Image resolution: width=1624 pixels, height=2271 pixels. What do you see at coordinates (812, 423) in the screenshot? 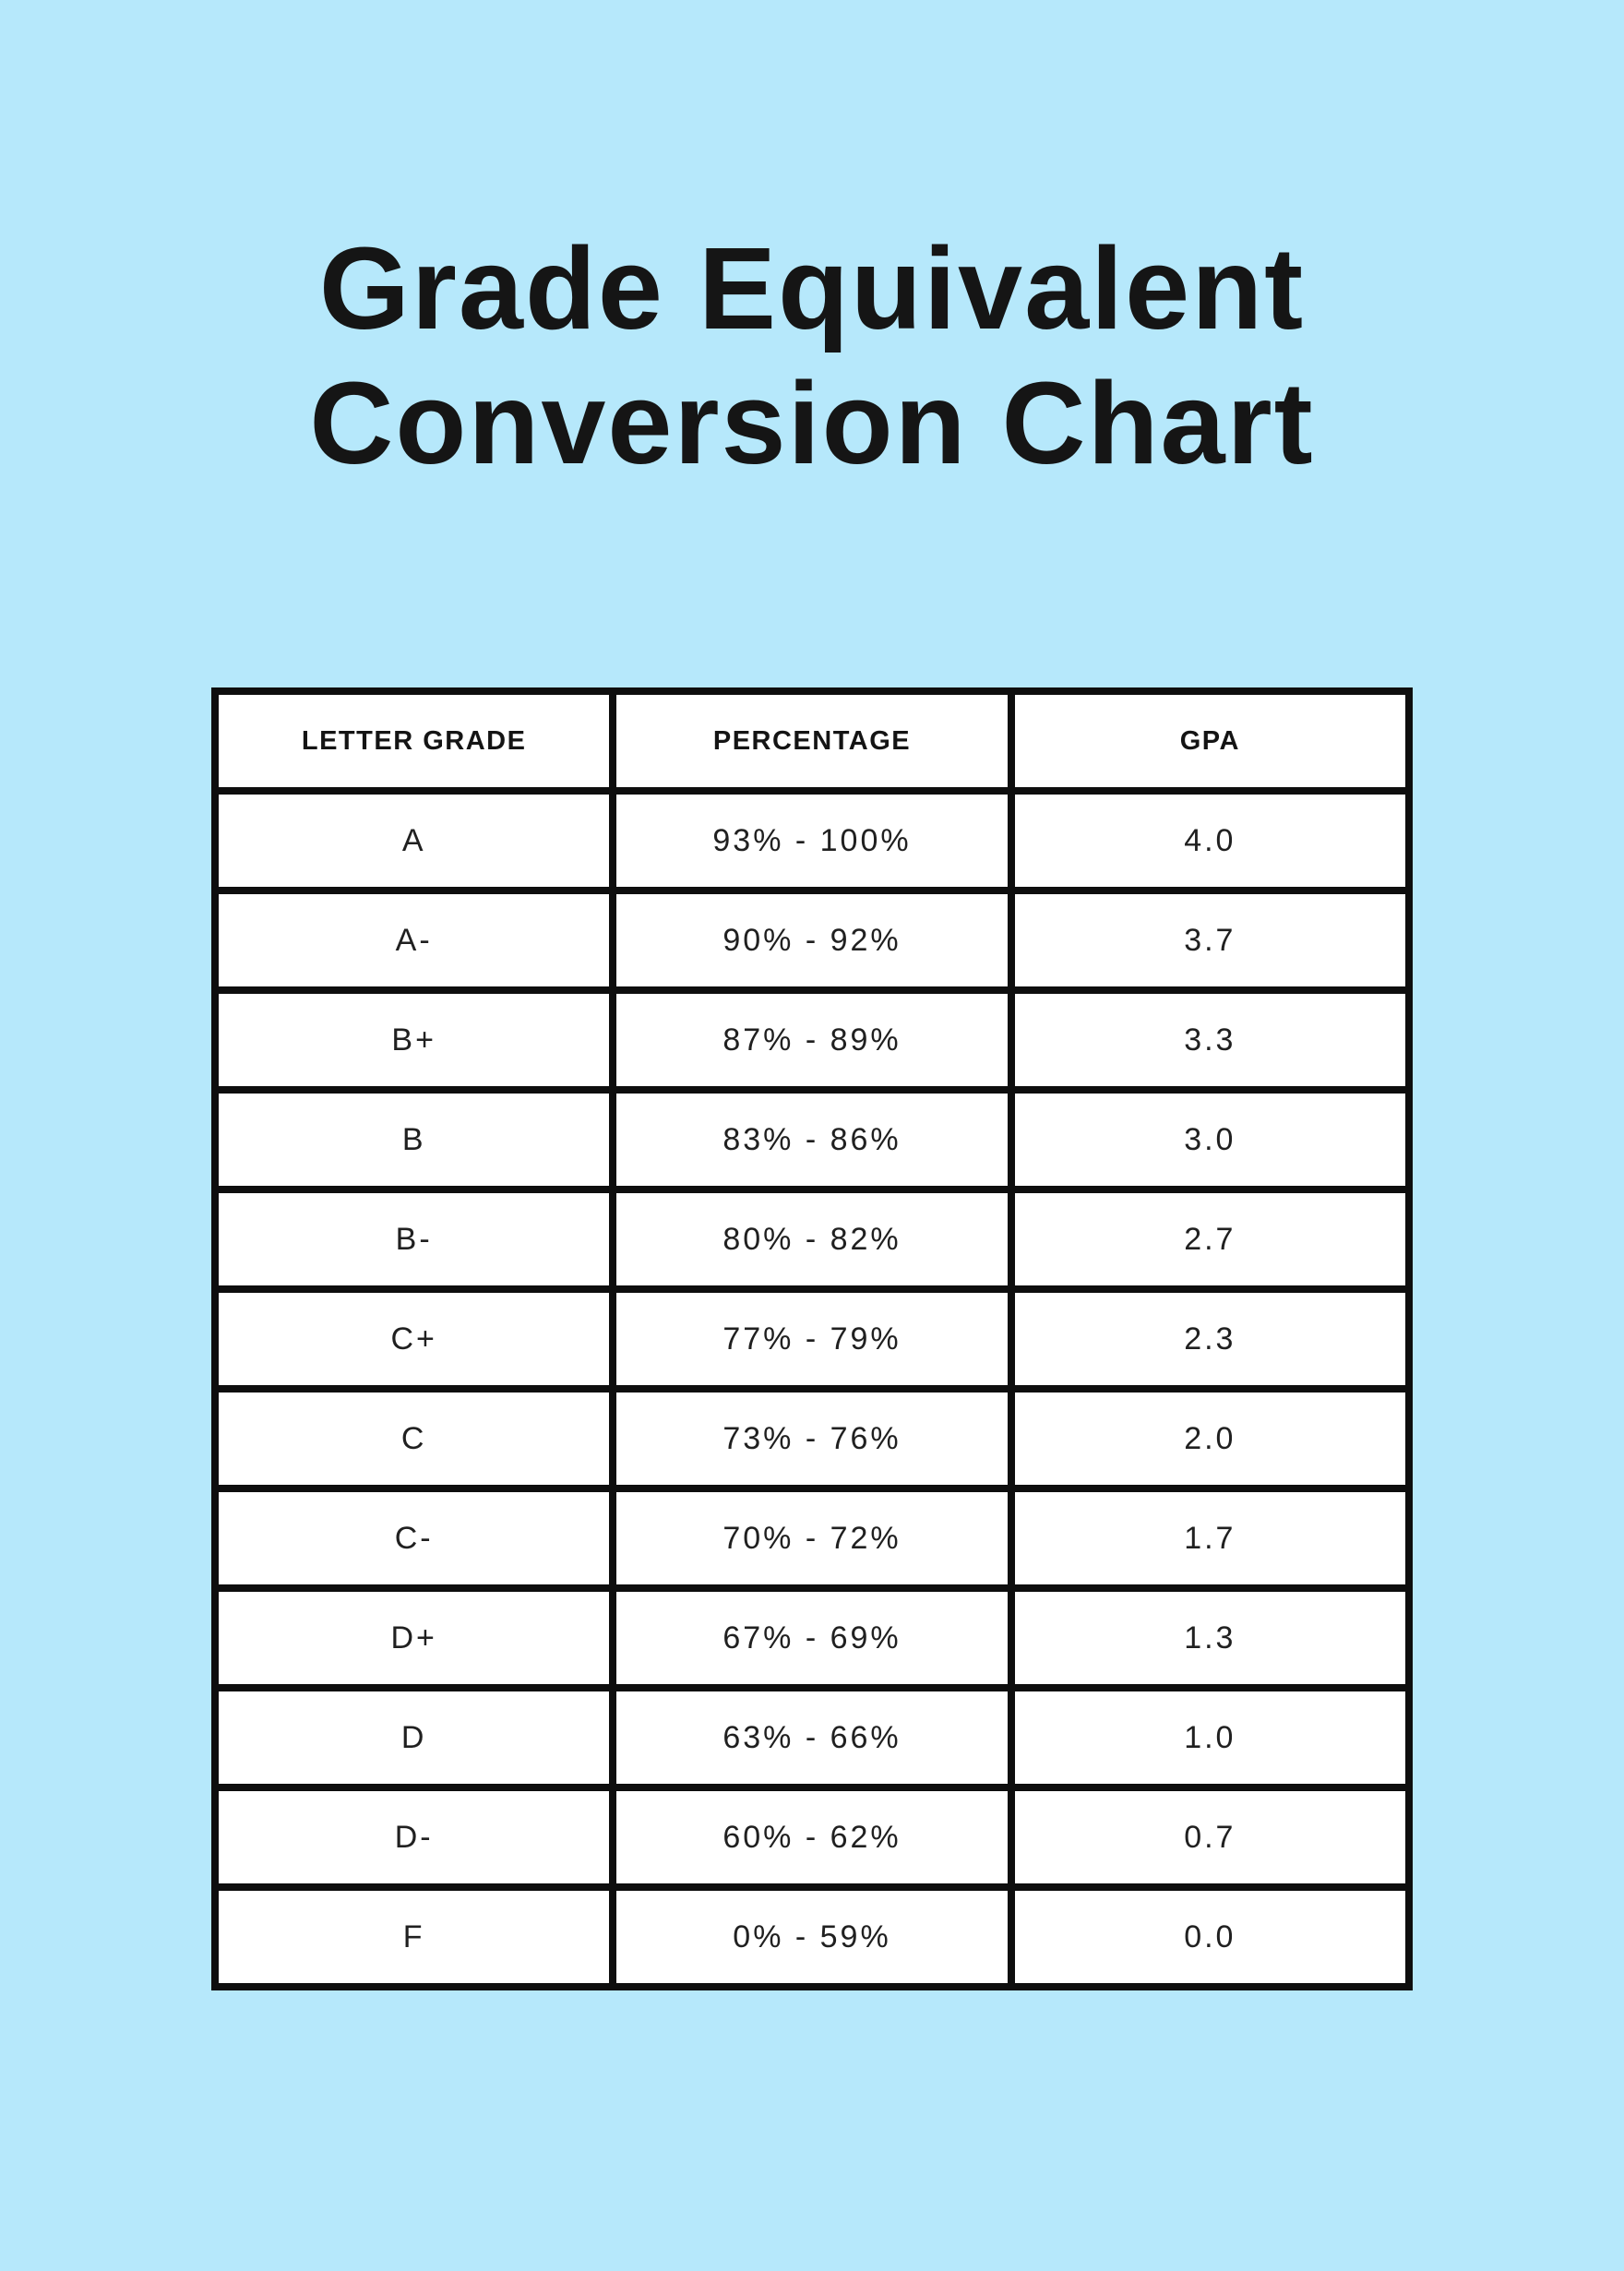
I see `page-title-line-2: Conversion Chart` at bounding box center [812, 423].